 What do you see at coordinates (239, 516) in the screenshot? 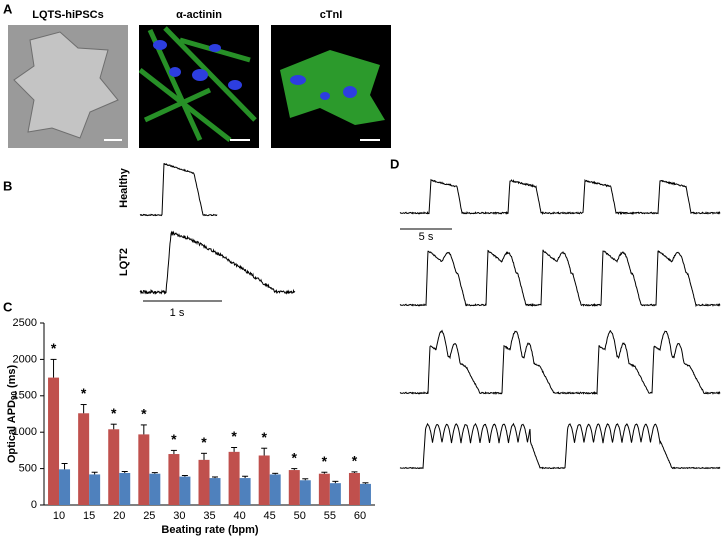
I see `x-tick-label: 40` at bounding box center [239, 516].